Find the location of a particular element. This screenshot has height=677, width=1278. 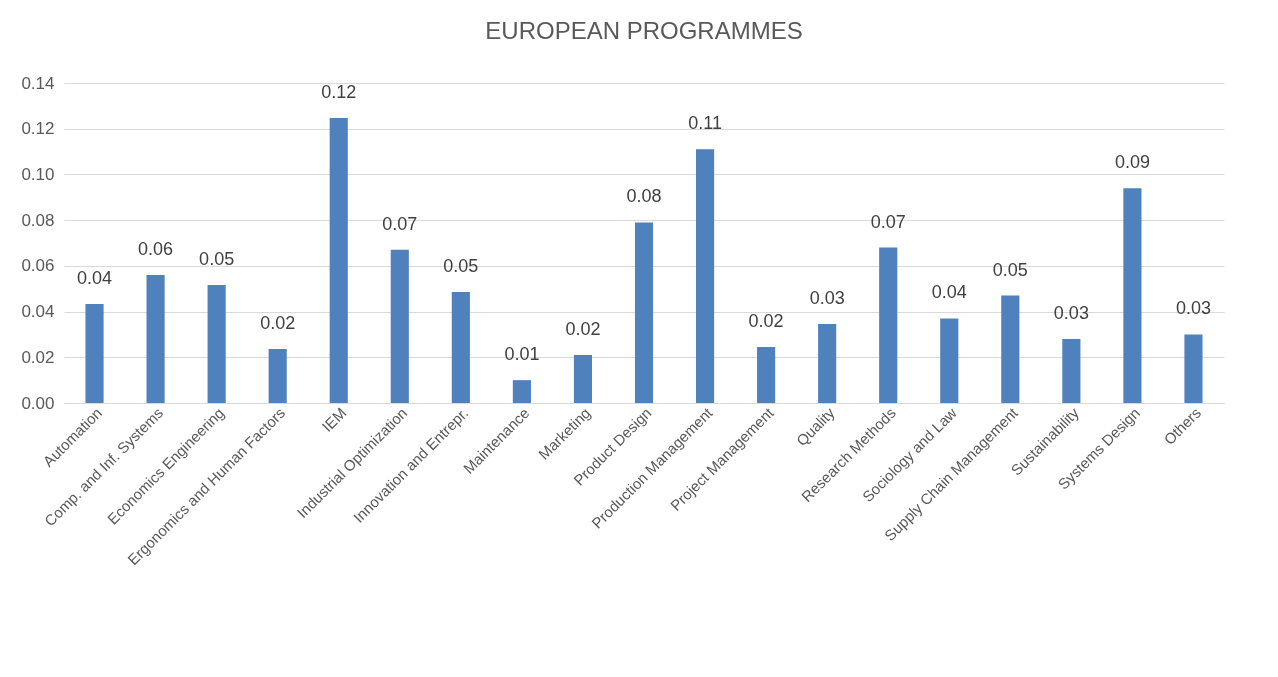

data-label: 0.08 is located at coordinates (644, 196).